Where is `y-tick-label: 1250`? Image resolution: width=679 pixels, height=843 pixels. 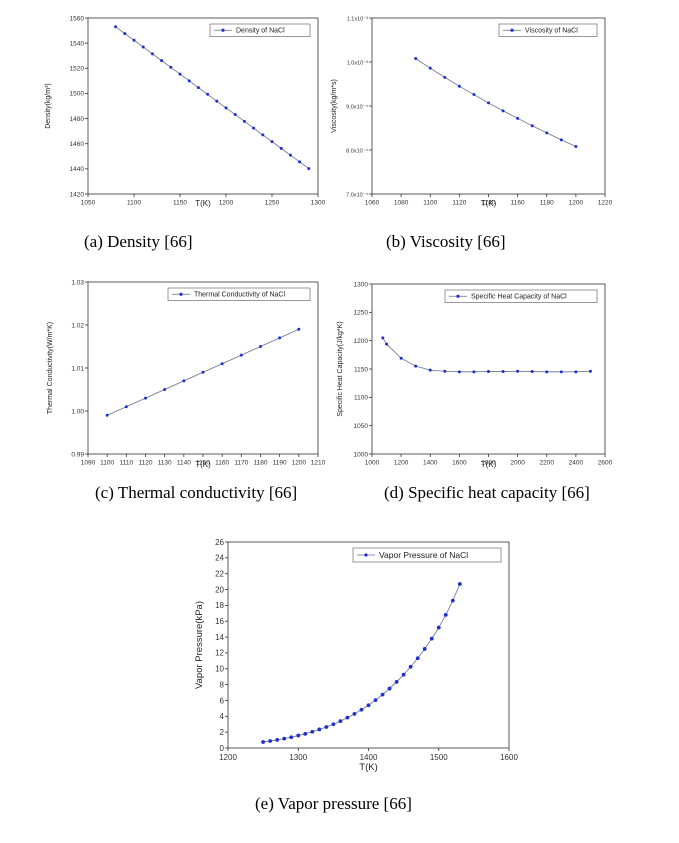 y-tick-label: 1250 is located at coordinates (361, 313).